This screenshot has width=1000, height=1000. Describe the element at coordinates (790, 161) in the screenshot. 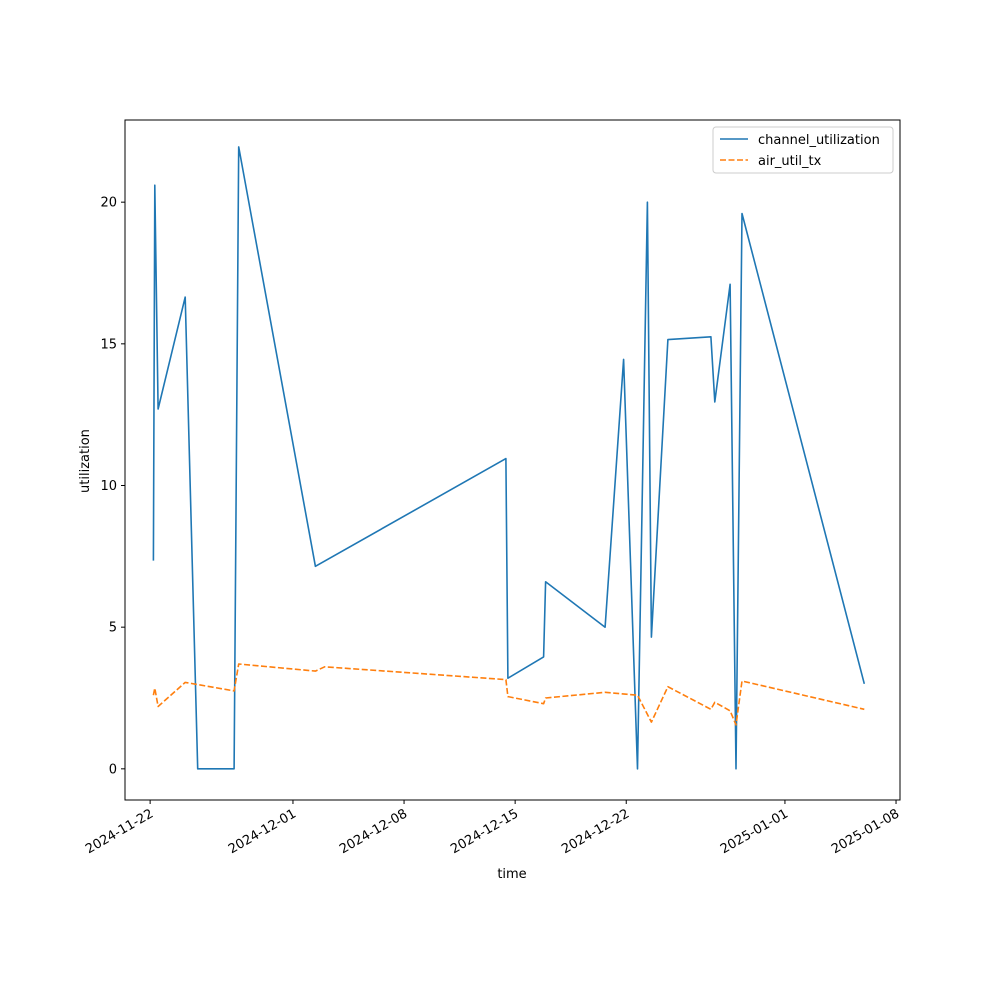

I see `legend-label-air-util-tx: air_util_tx` at that location.